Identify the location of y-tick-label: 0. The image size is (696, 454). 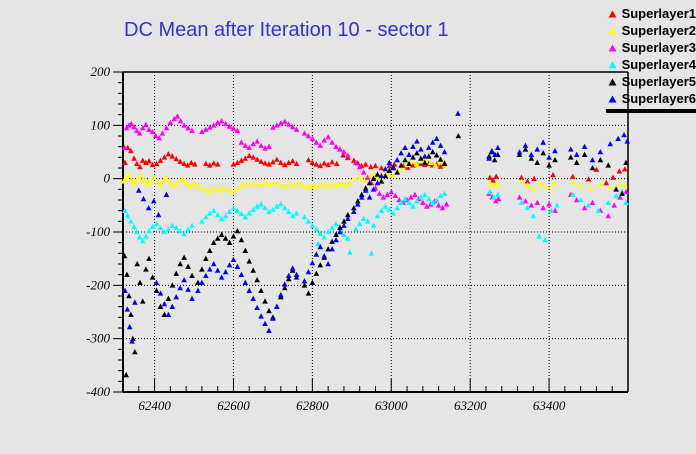
(107, 178).